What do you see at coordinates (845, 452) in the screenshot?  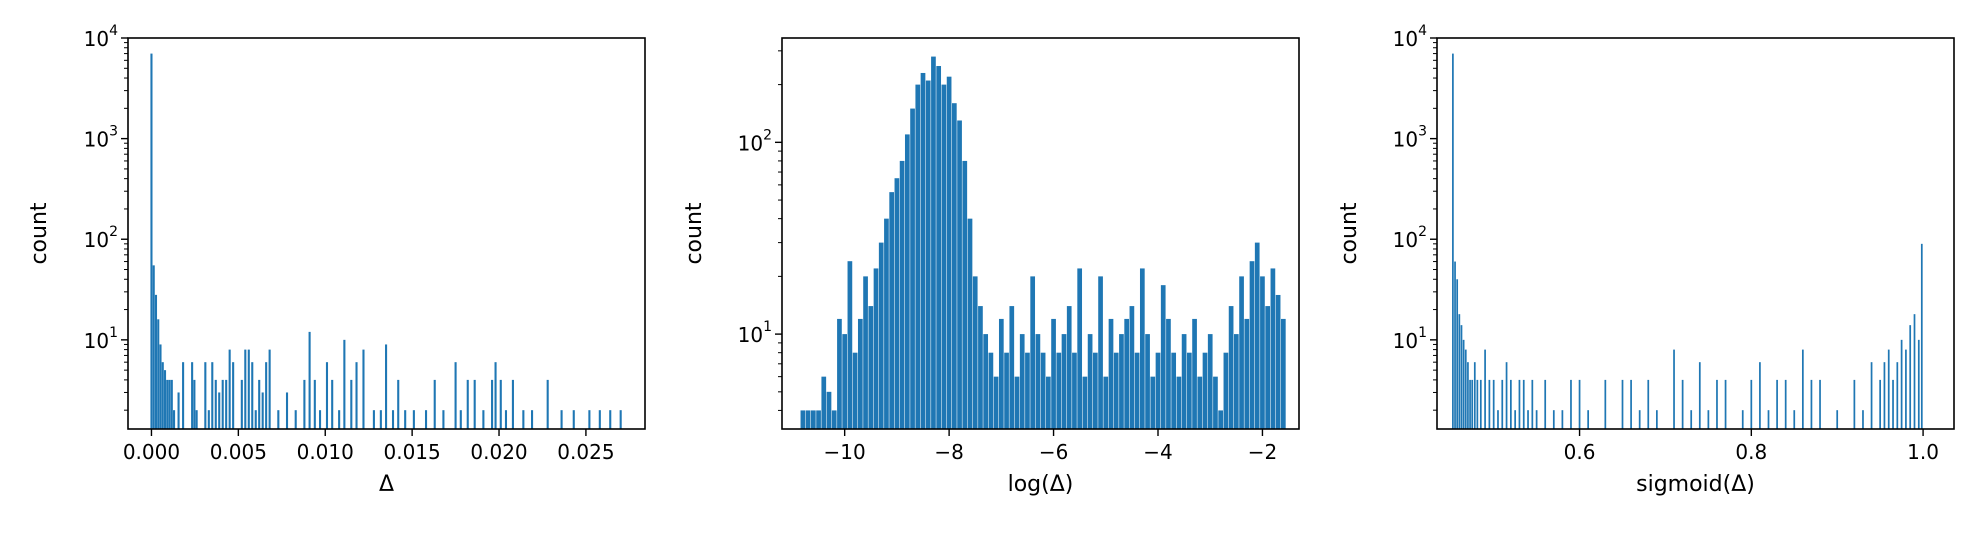 I see `x-tick-label: −10` at bounding box center [845, 452].